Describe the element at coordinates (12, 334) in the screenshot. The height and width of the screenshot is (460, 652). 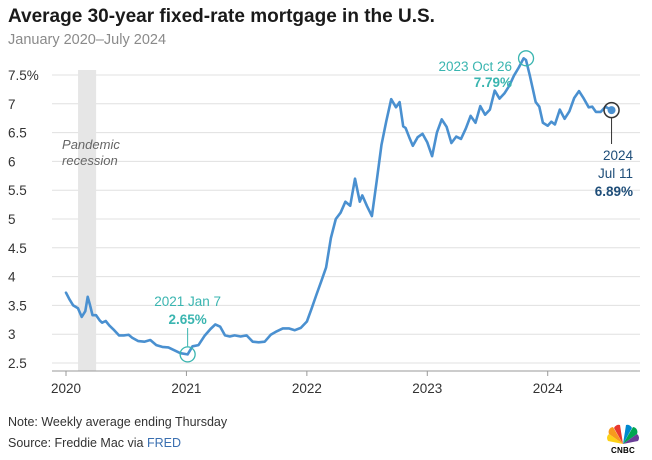
I see `y-tick-label: 3` at that location.